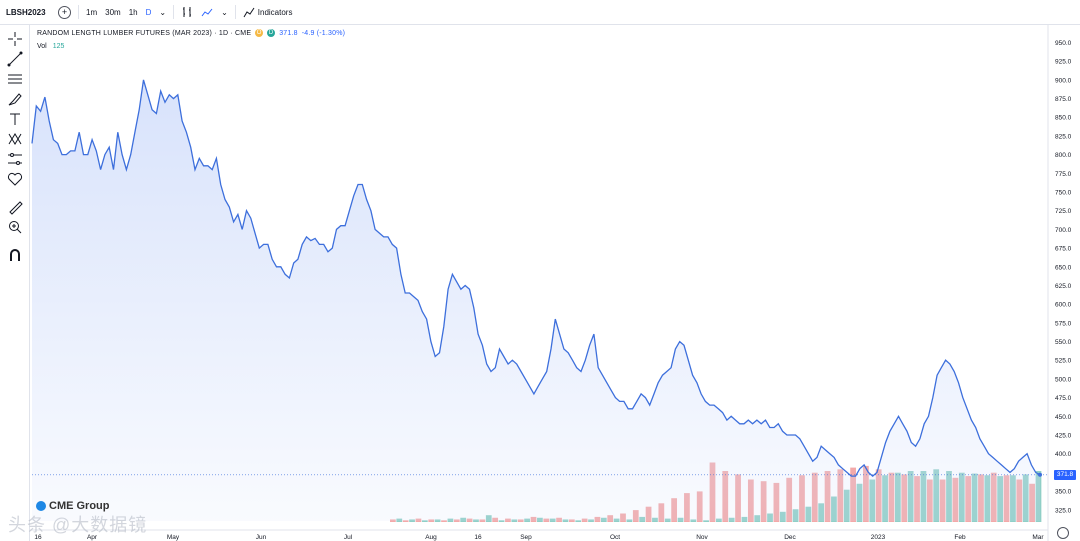 The width and height of the screenshot is (1080, 541). I want to click on volume-value: 125, so click(58, 46).